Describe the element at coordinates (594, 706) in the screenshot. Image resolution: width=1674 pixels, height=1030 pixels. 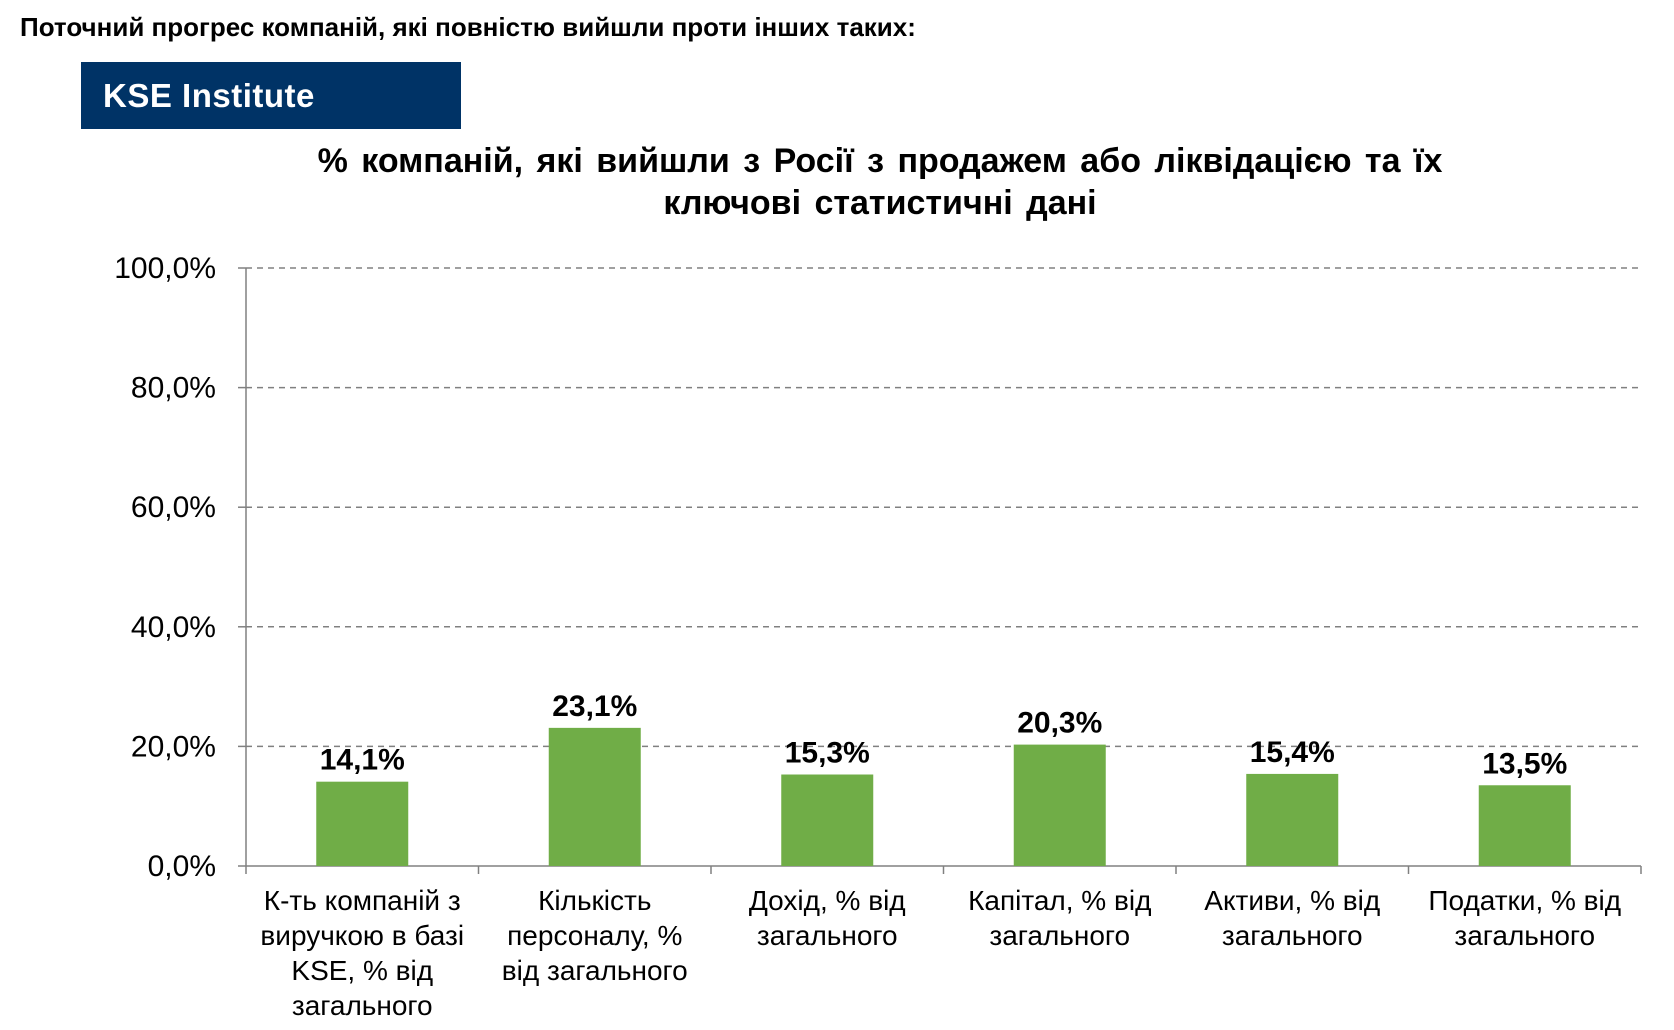
I see `data-label: 23,1%` at that location.